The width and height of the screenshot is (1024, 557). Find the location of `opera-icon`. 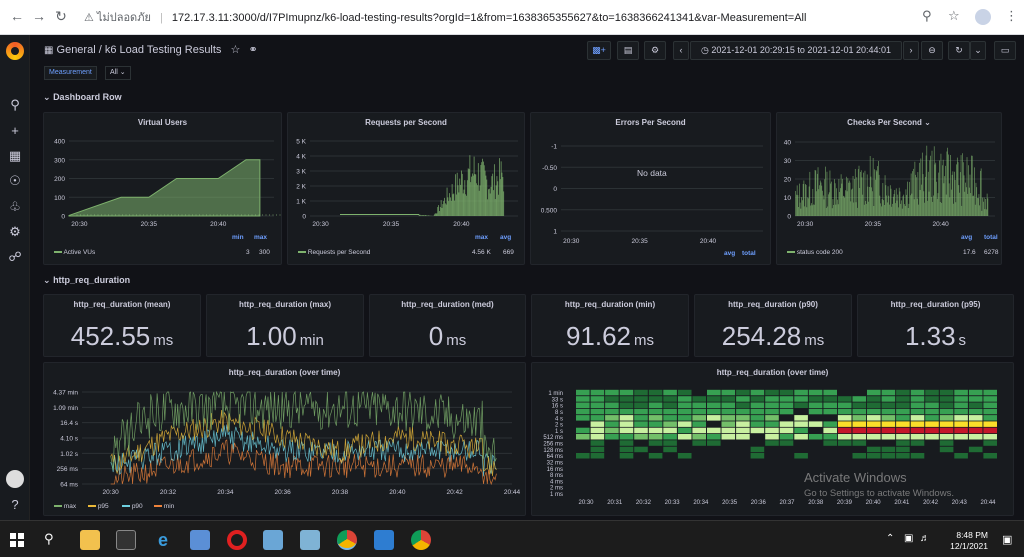

opera-icon is located at coordinates (237, 540).